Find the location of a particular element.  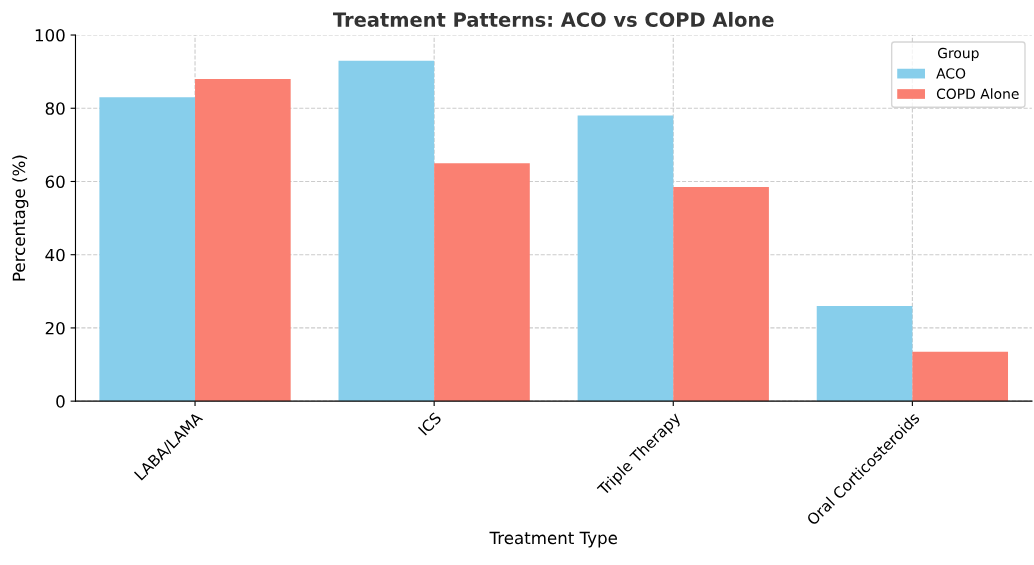

x-tick-label: ICS is located at coordinates (429, 423).